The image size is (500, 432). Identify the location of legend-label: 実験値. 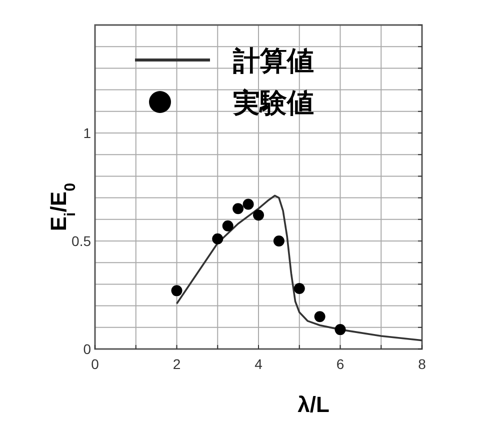
(273, 103).